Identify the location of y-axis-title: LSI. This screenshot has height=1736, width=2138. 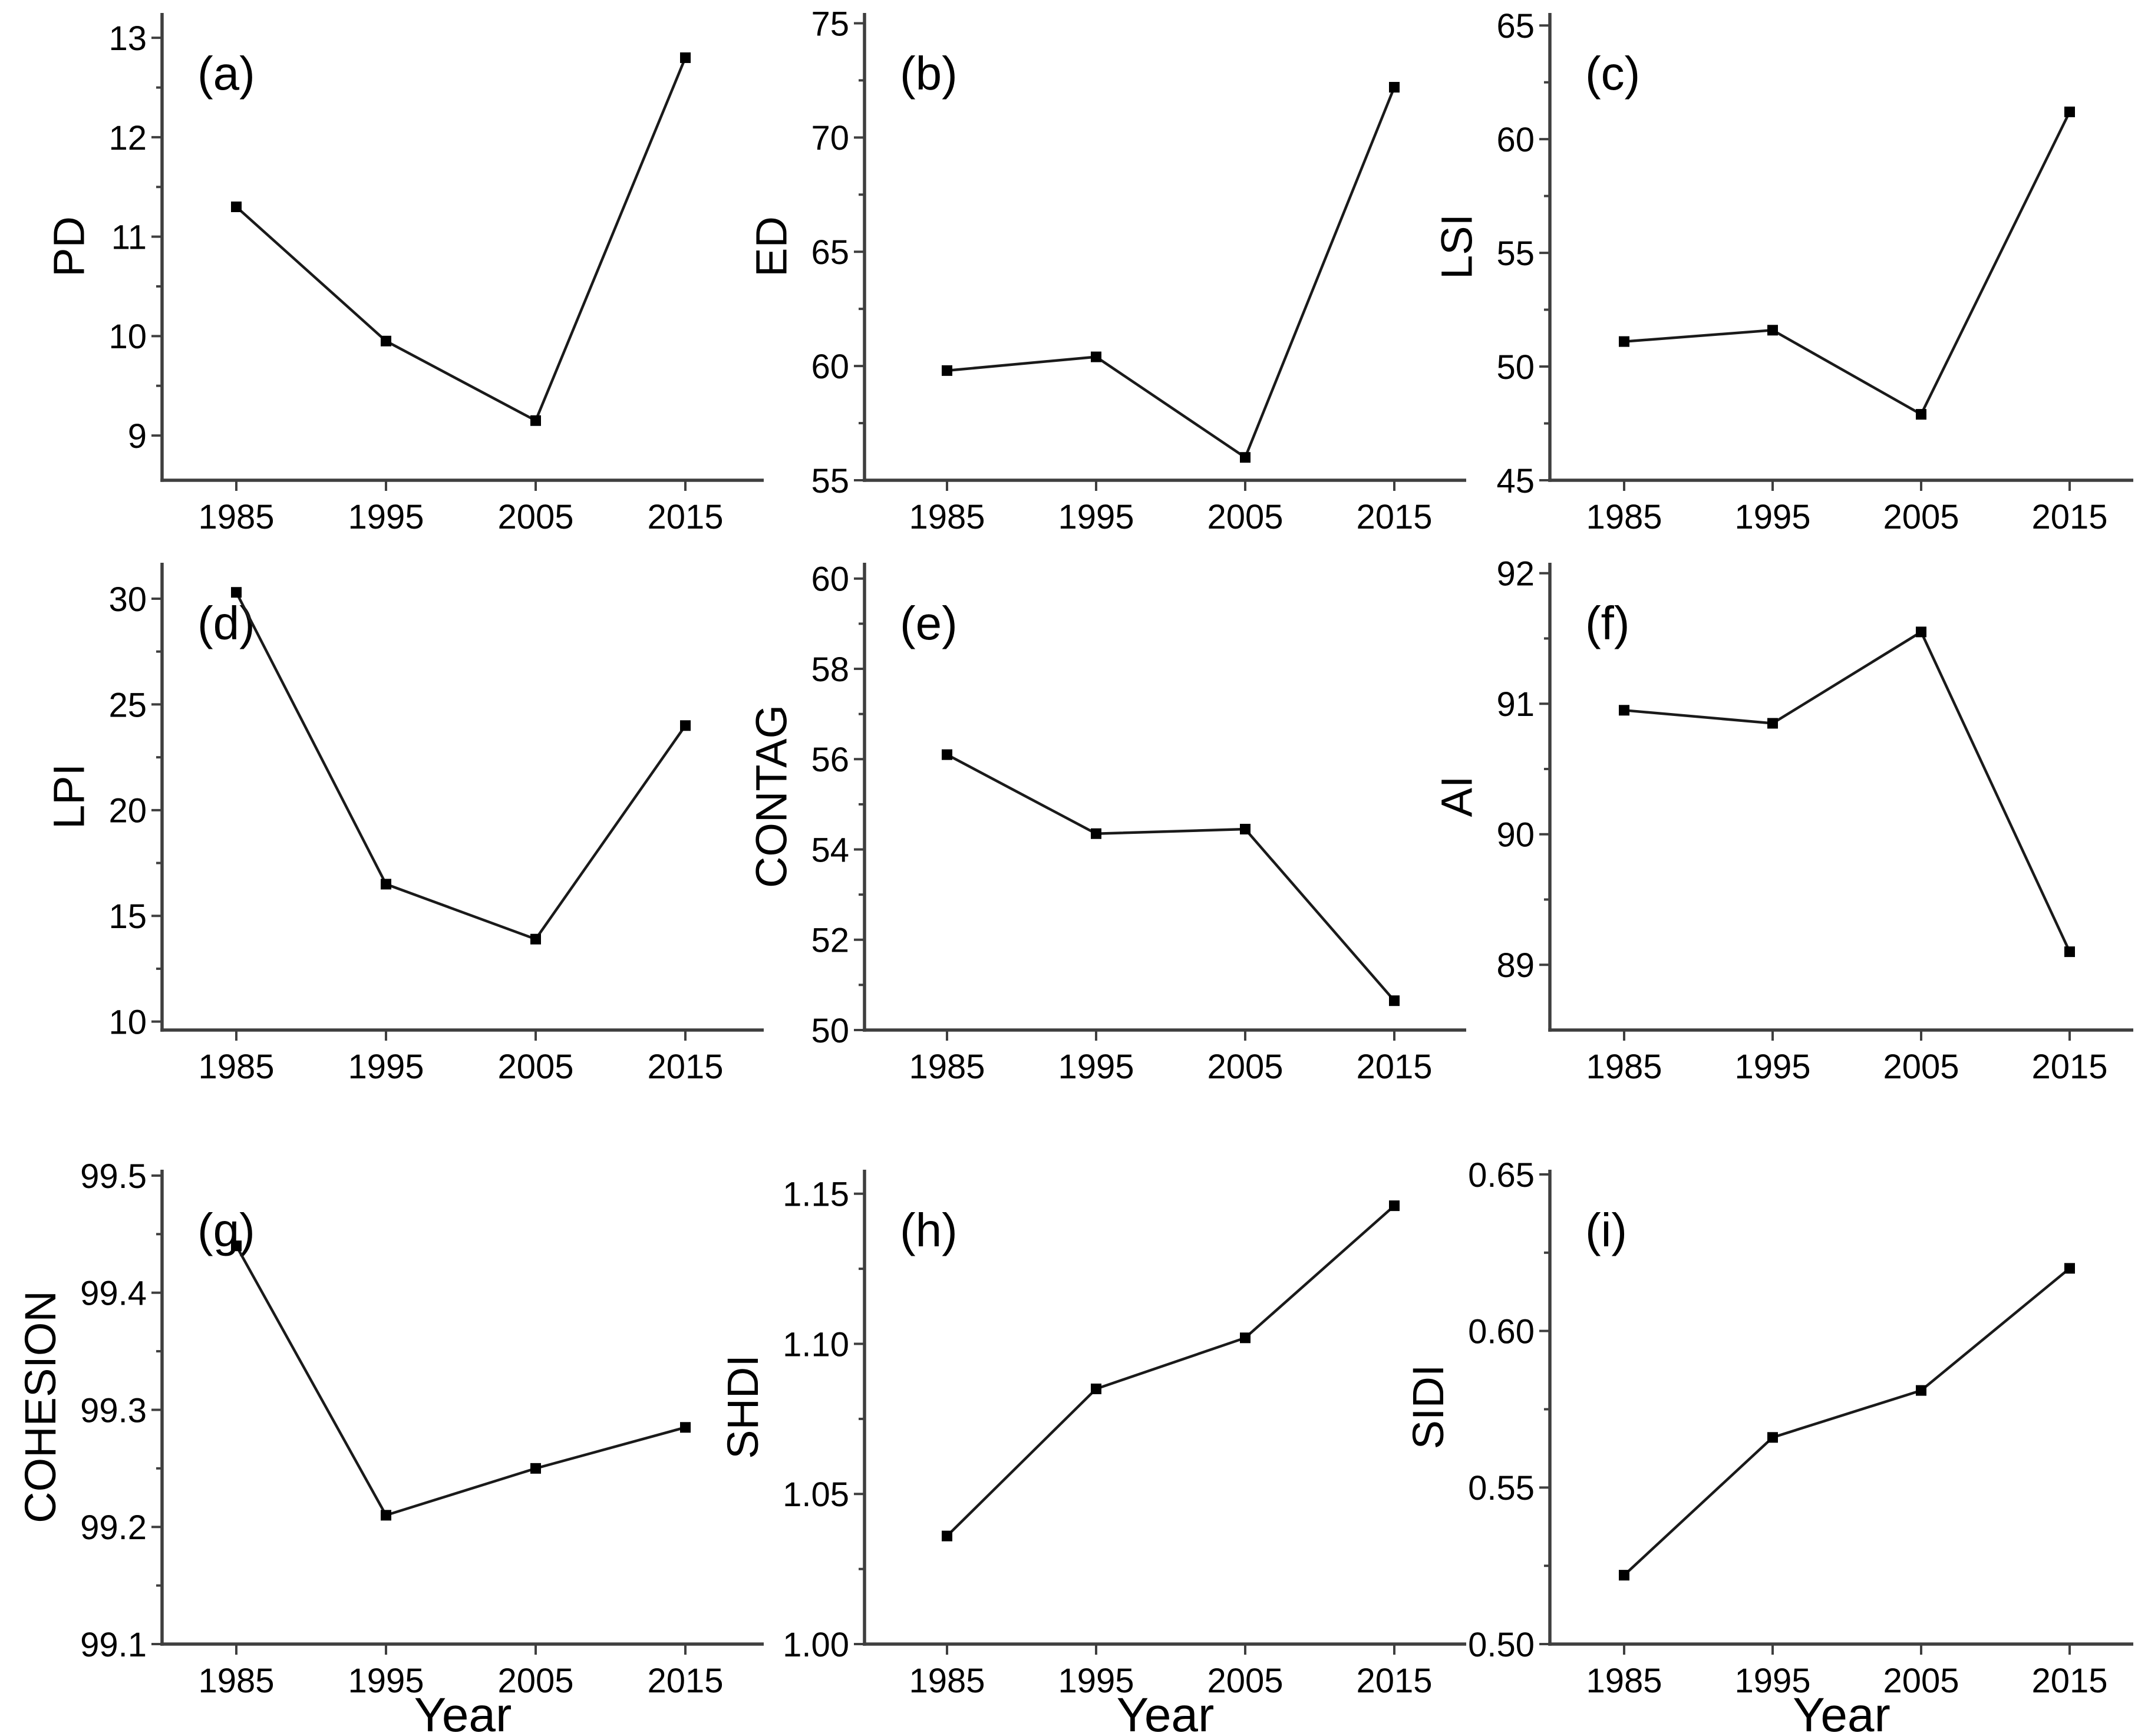
(1457, 246).